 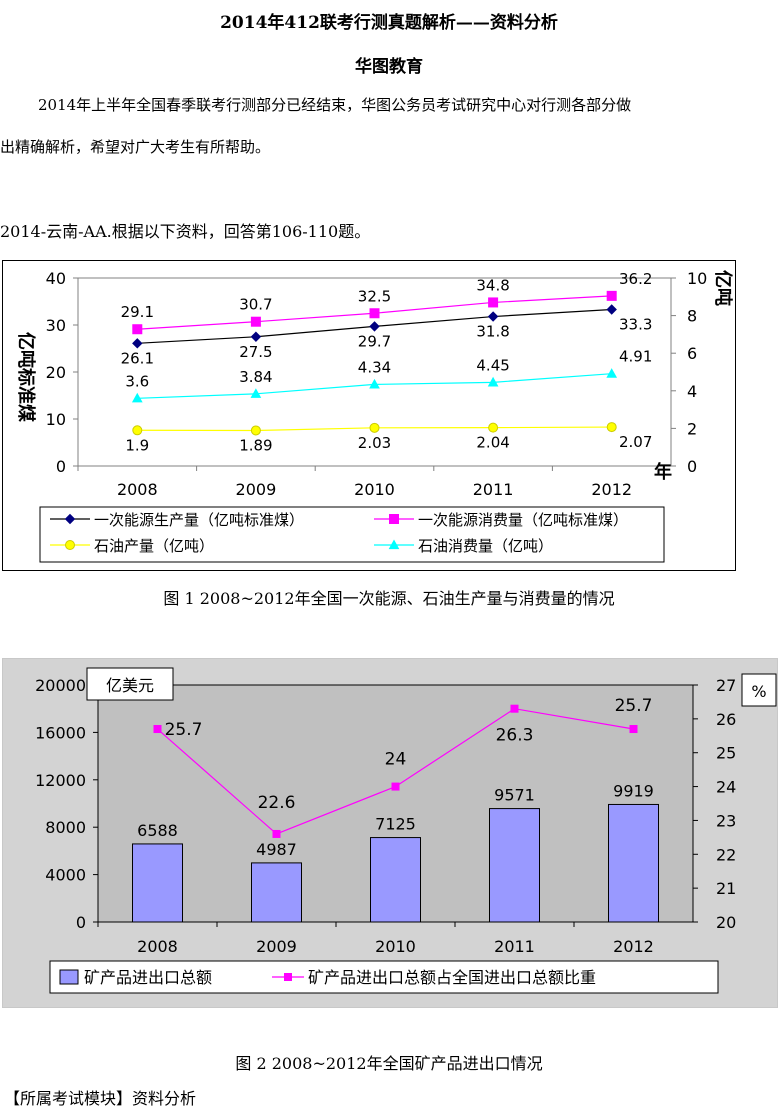 What do you see at coordinates (199, 520) in the screenshot?
I see `legend-label: 一次能源生产量（亿吨标准煤）` at bounding box center [199, 520].